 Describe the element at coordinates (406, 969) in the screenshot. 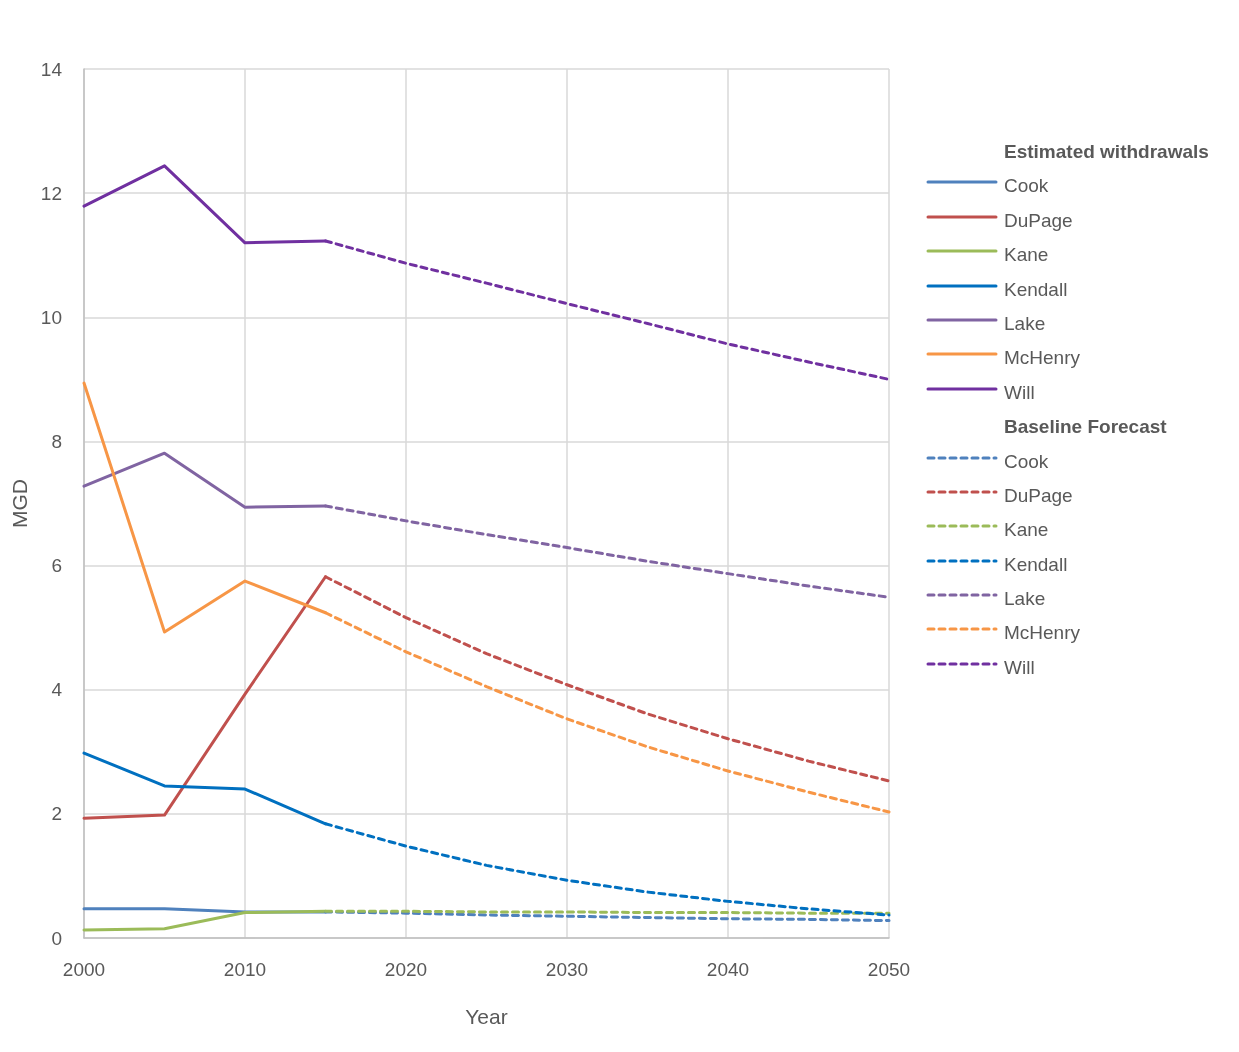

I see `x-tick-label: 2020` at that location.